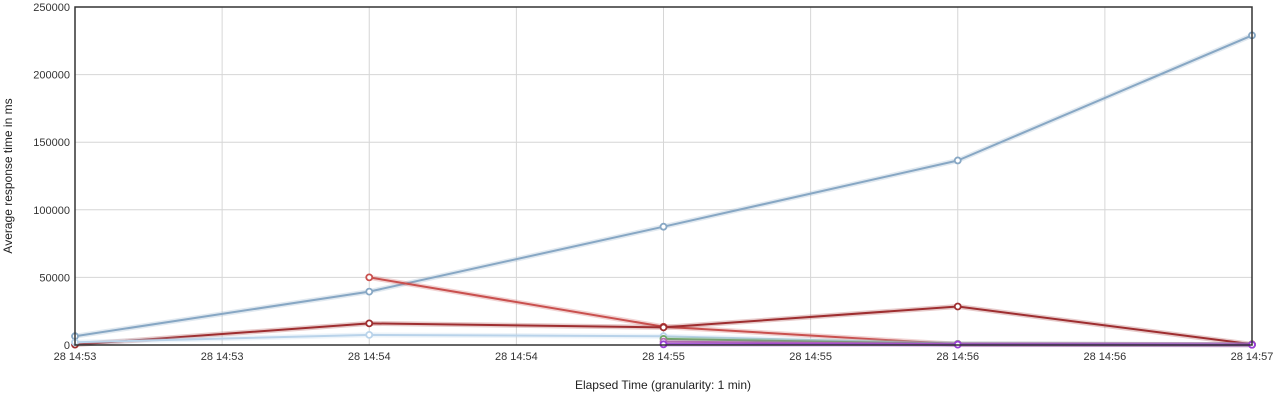 This screenshot has height=400, width=1274. What do you see at coordinates (67, 346) in the screenshot?
I see `y-tick-label: 0` at bounding box center [67, 346].